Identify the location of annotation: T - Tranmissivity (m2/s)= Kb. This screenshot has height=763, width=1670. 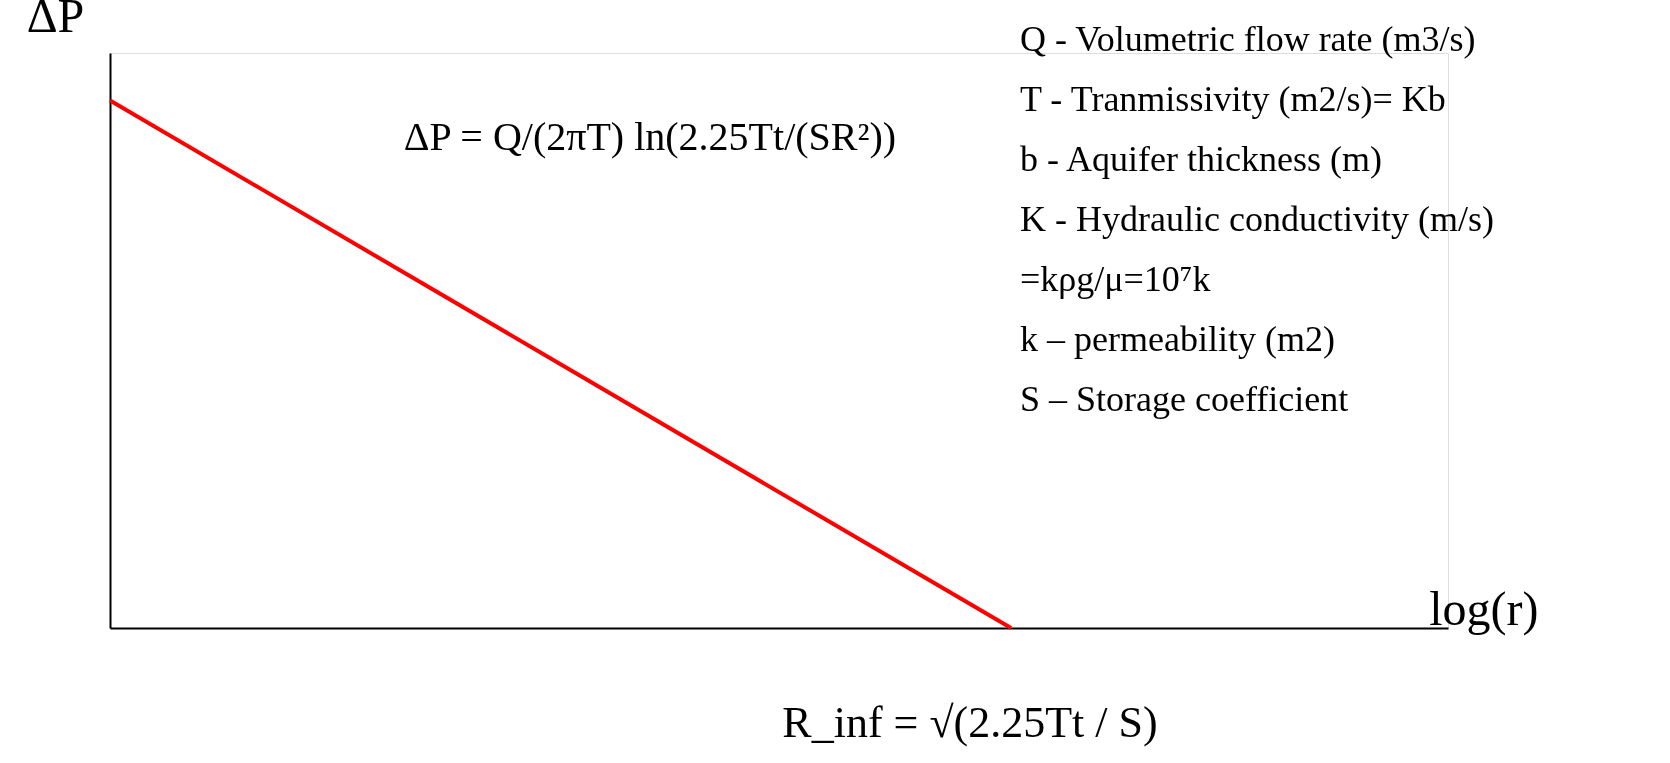
(1233, 99).